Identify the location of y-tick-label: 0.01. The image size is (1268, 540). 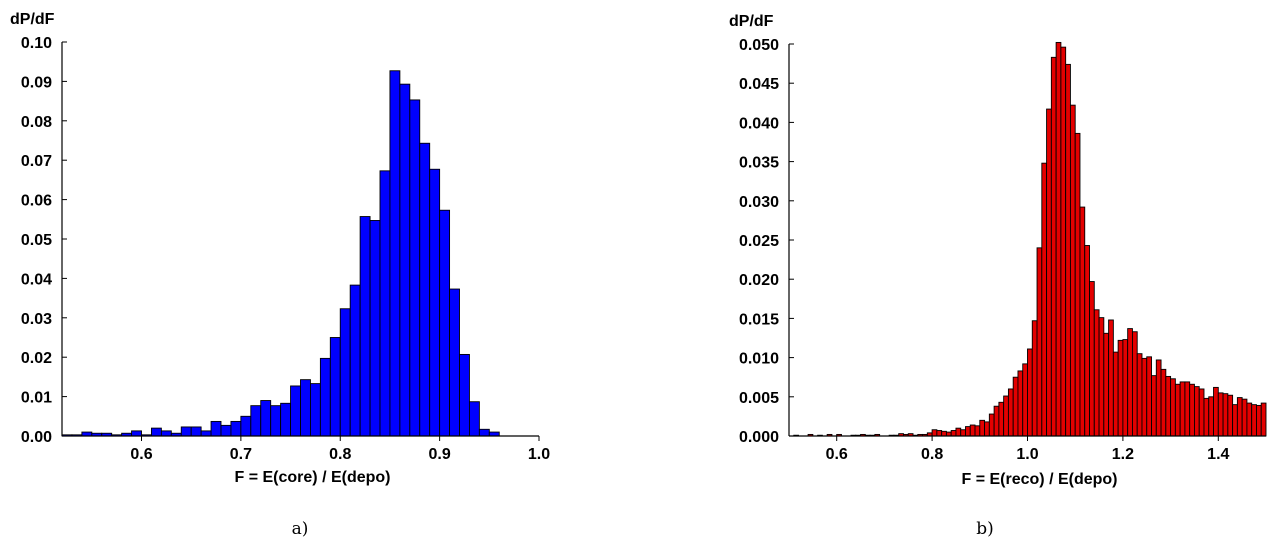
(36, 398).